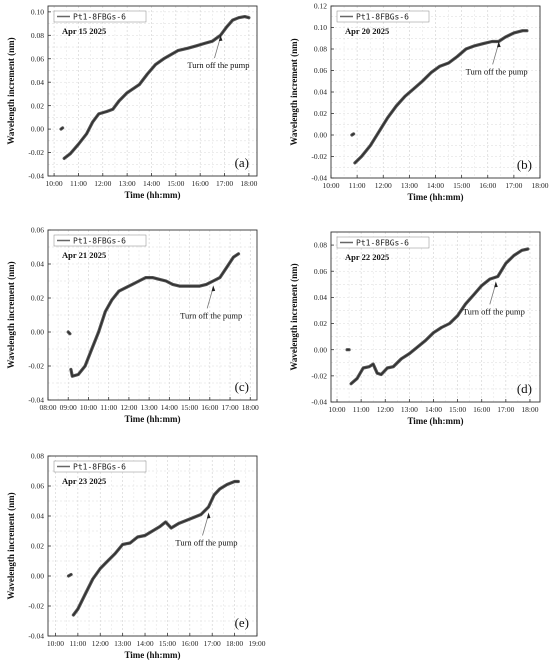 The height and width of the screenshot is (669, 550). What do you see at coordinates (108, 407) in the screenshot?
I see `x-tick-label: 11:00` at bounding box center [108, 407].